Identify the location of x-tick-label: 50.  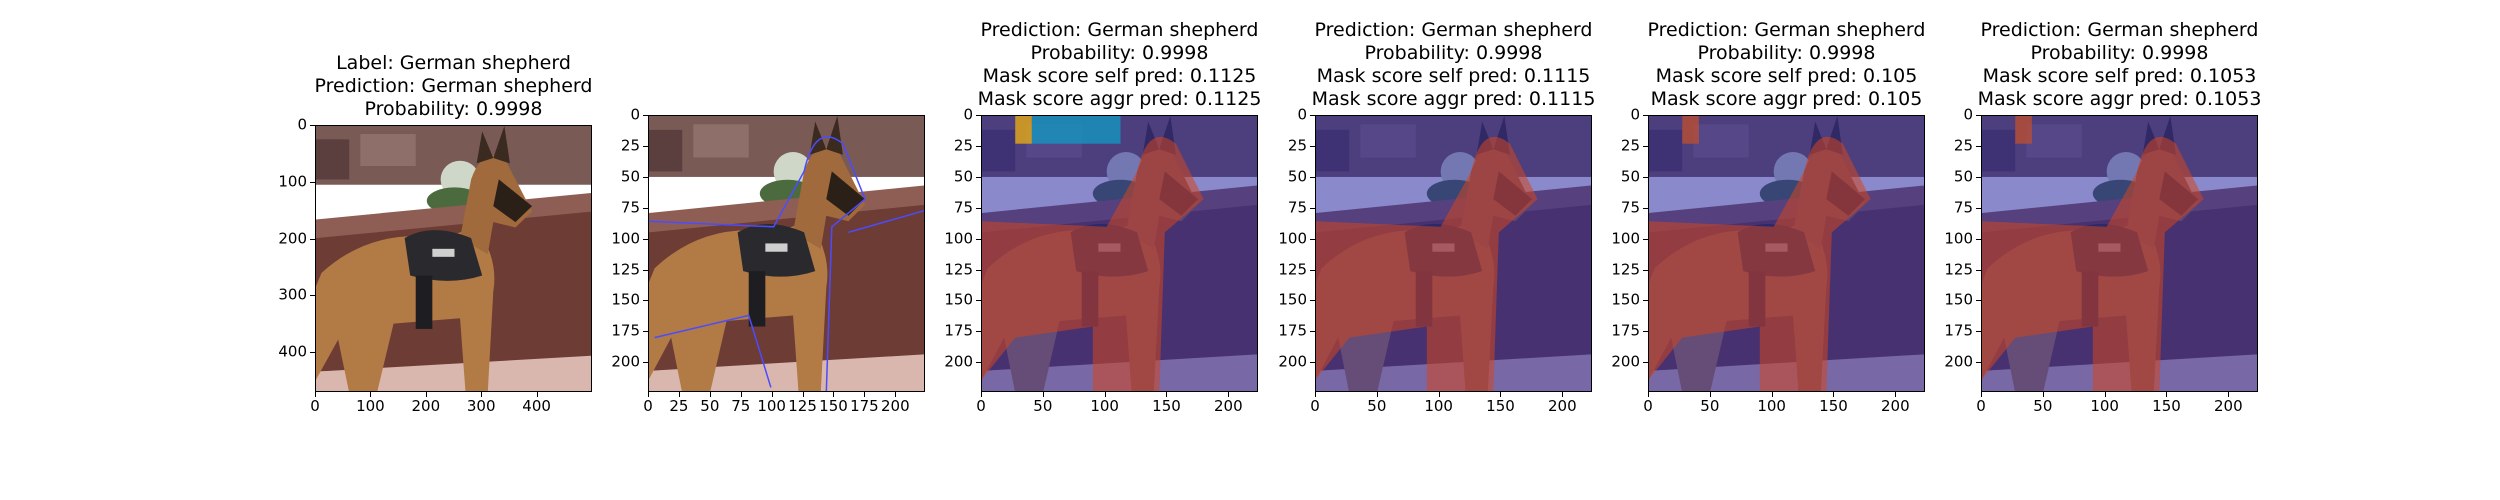
(1043, 406).